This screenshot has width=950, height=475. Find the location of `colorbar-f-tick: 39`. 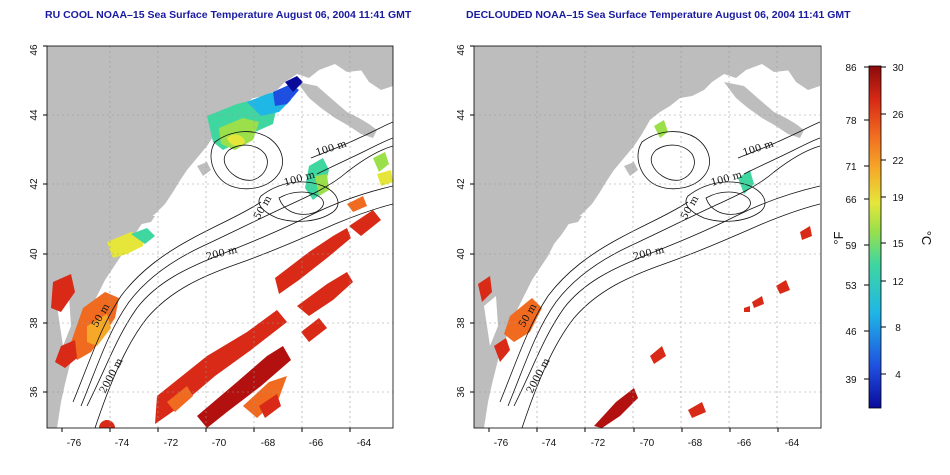

colorbar-f-tick: 39 is located at coordinates (851, 380).